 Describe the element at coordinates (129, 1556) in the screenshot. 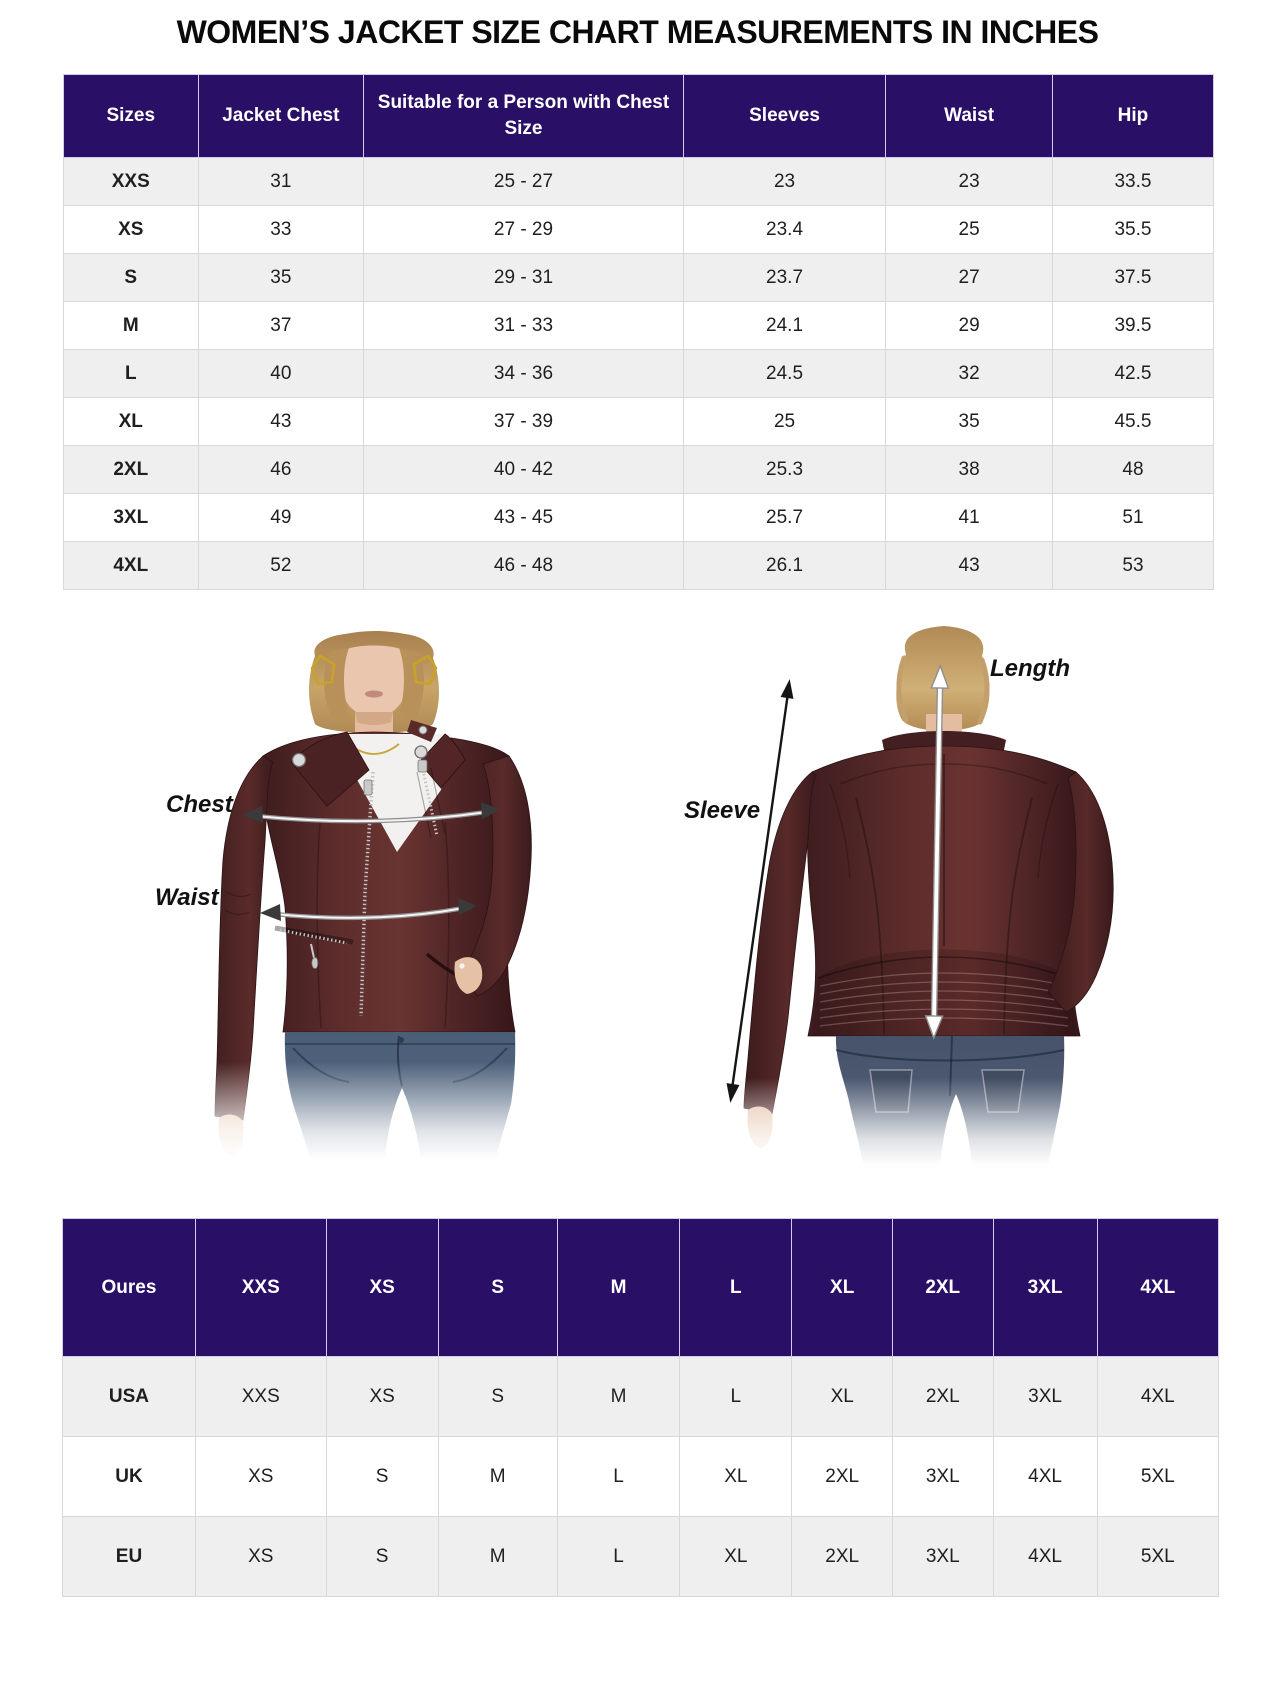

I see `conversion-table-row-label: EU` at that location.